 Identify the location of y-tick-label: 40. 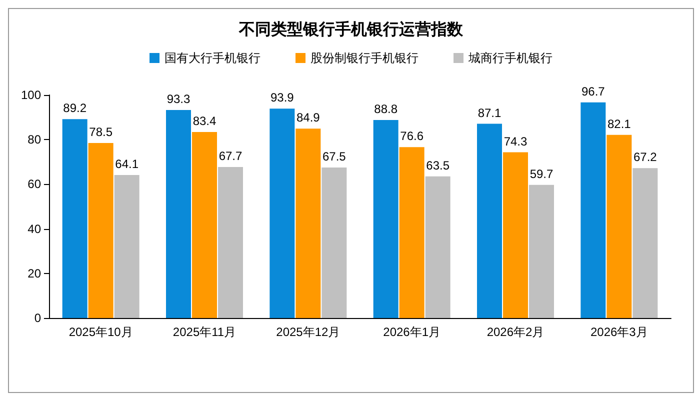
(35, 229).